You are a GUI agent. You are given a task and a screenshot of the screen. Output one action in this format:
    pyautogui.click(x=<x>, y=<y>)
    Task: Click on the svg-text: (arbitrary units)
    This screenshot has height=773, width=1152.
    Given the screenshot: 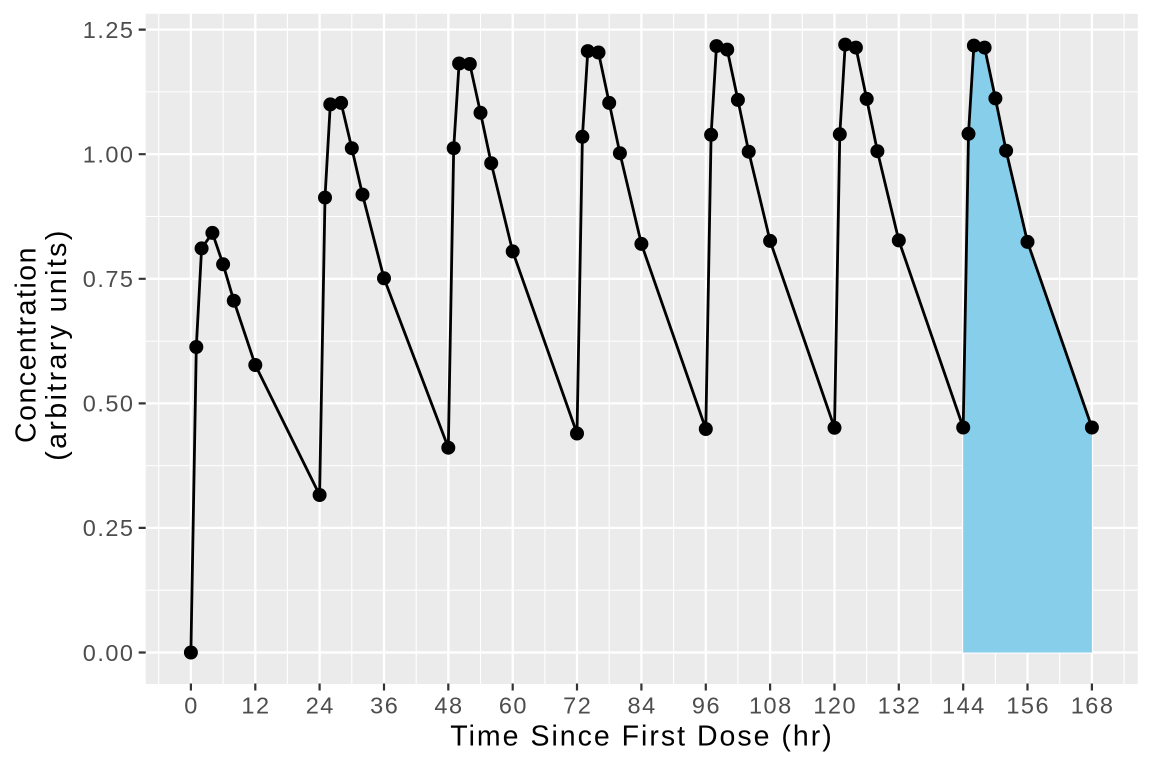 What is the action you would take?
    pyautogui.click(x=57, y=344)
    